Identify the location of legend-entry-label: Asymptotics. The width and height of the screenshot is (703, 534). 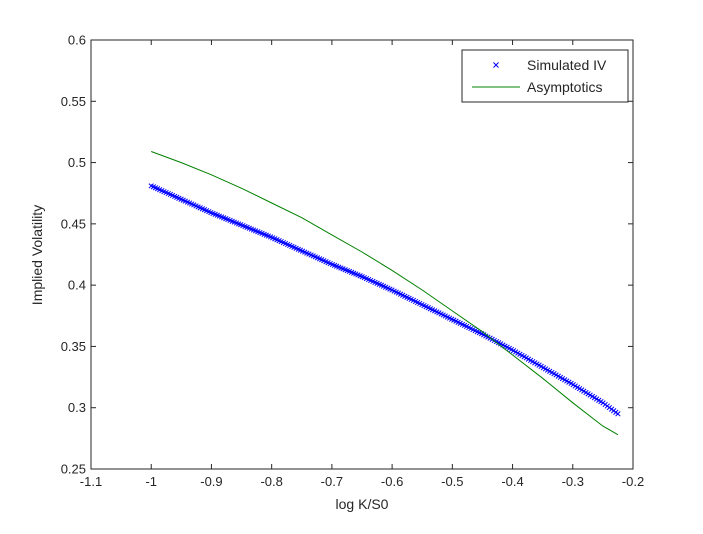
(564, 87).